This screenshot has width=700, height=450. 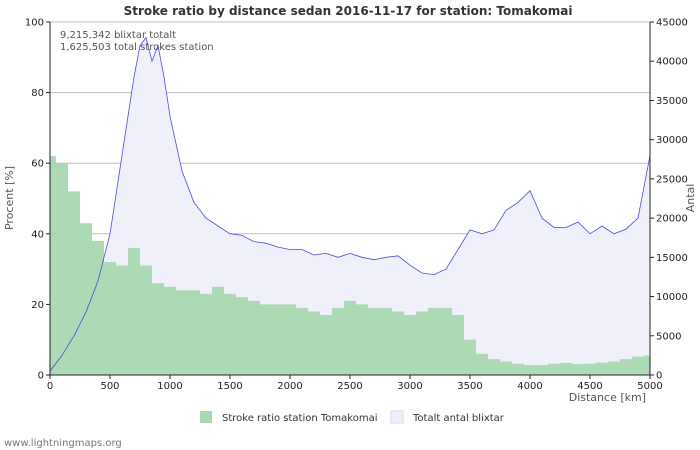 What do you see at coordinates (229, 386) in the screenshot?
I see `x-tick-label-1500: 1500` at bounding box center [229, 386].